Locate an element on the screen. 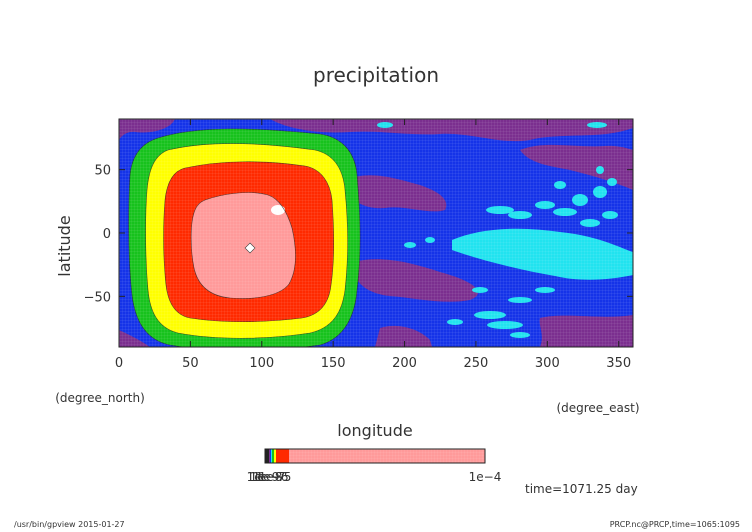  x-tick-label: 50 is located at coordinates (190, 363).